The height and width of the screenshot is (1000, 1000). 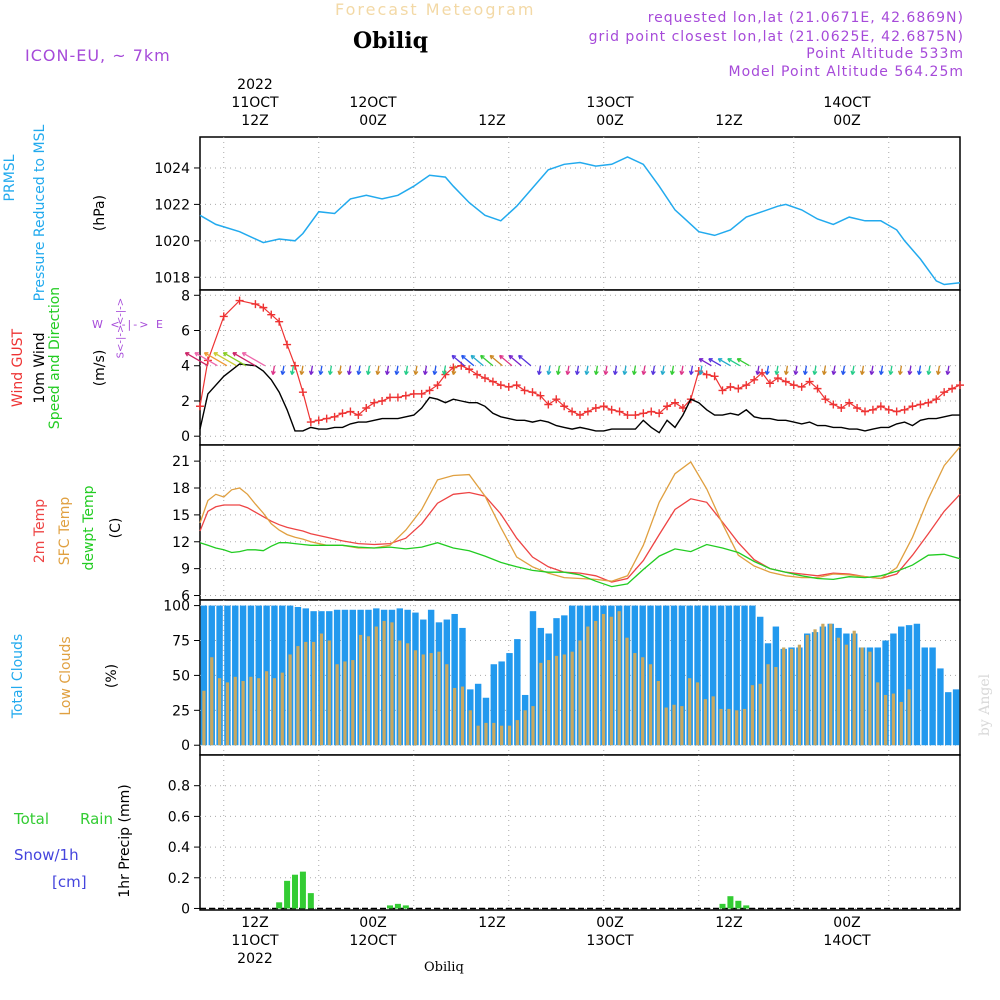 What do you see at coordinates (610, 112) in the screenshot?
I see `top-time-label-3: 13OCT 00Z` at bounding box center [610, 112].